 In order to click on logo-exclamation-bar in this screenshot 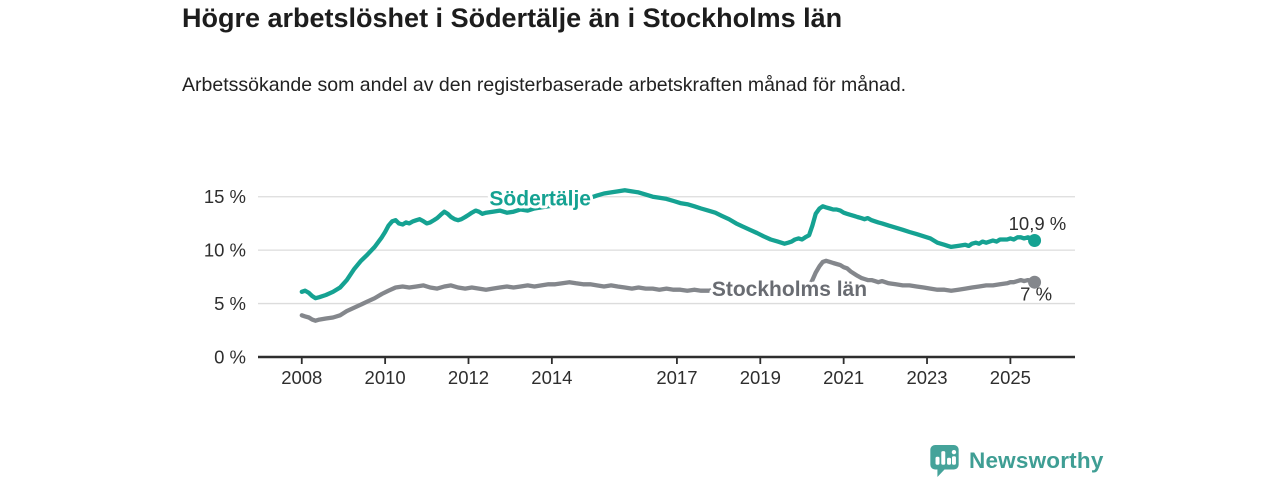, I will do `click(953, 460)`.